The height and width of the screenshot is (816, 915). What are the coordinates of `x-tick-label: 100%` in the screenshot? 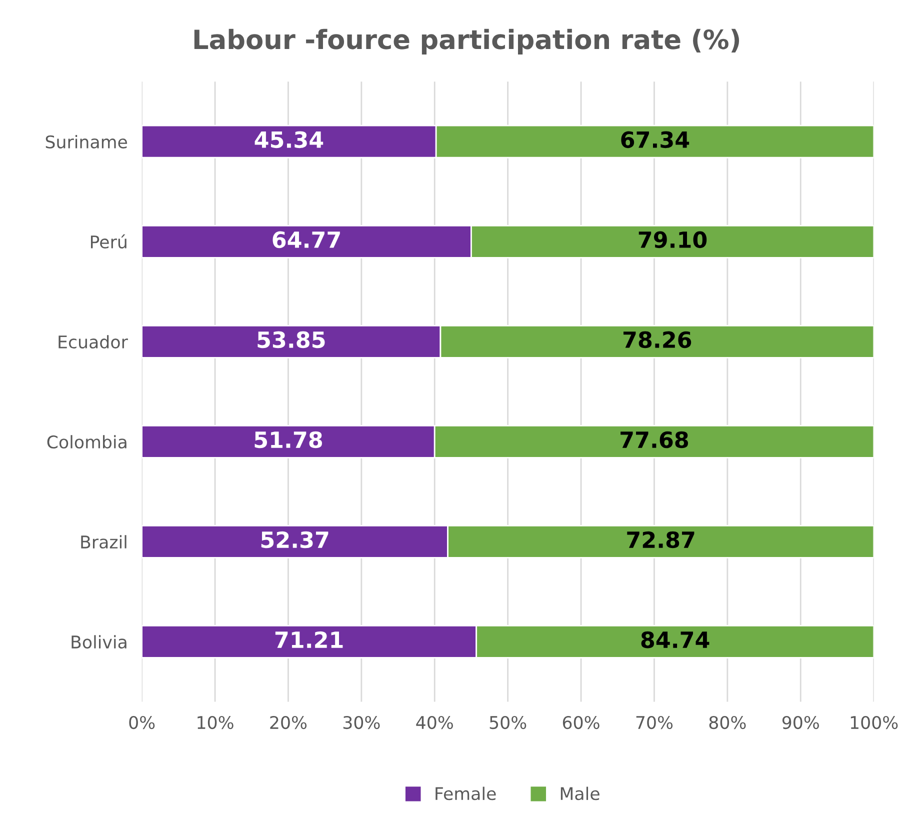 It's located at (874, 723).